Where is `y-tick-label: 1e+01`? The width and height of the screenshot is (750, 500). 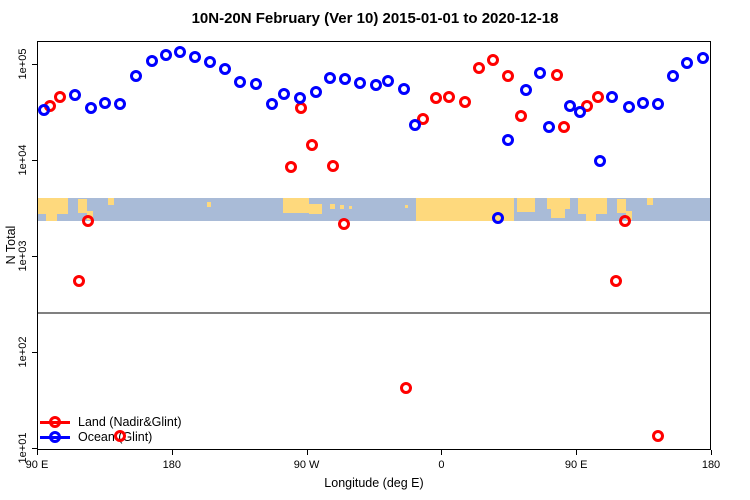 y-tick-label: 1e+01 is located at coordinates (23, 448).